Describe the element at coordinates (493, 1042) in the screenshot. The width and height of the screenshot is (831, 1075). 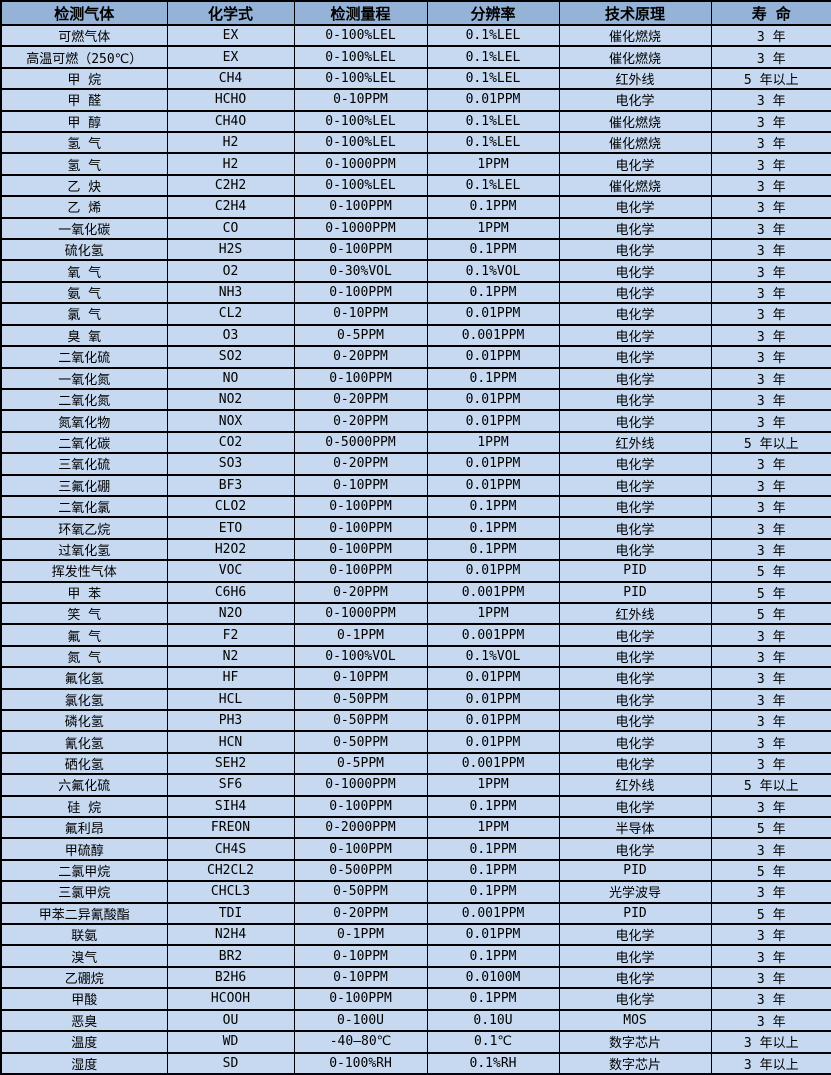
I see `resolution-cell: 0.1℃` at that location.